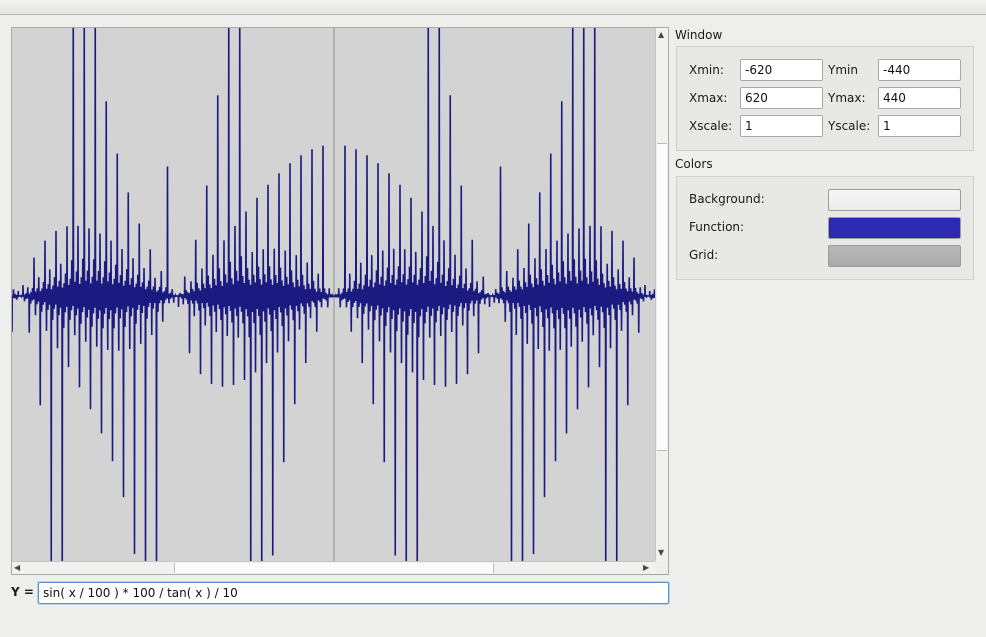 Image resolution: width=986 pixels, height=637 pixels. Describe the element at coordinates (661, 567) in the screenshot. I see `scroll-corner` at that location.